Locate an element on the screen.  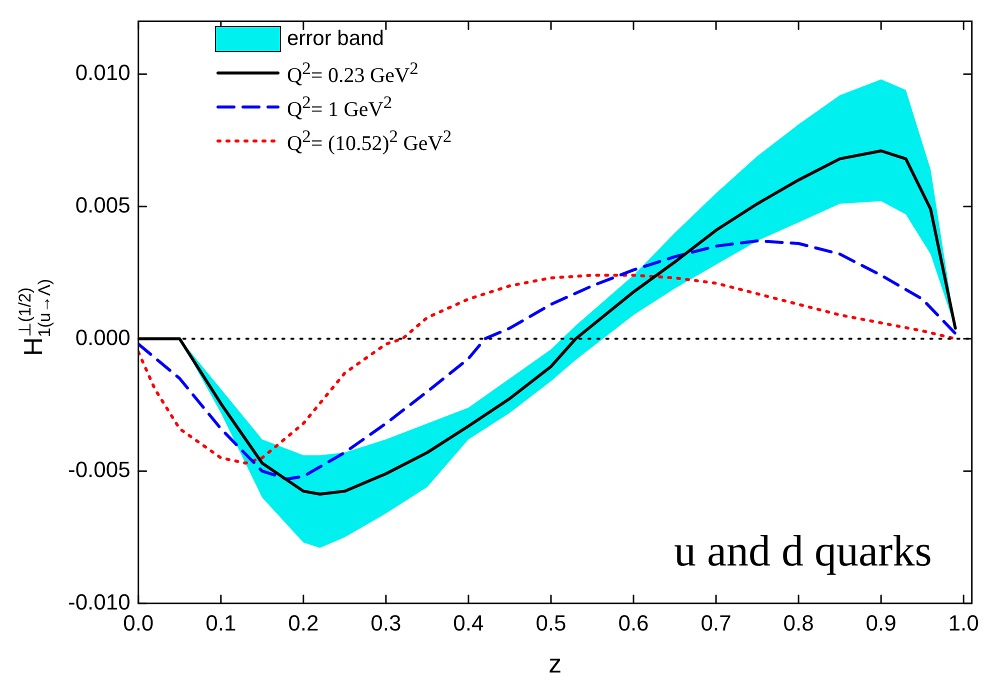
x-tick-label: 0.2 is located at coordinates (303, 623).